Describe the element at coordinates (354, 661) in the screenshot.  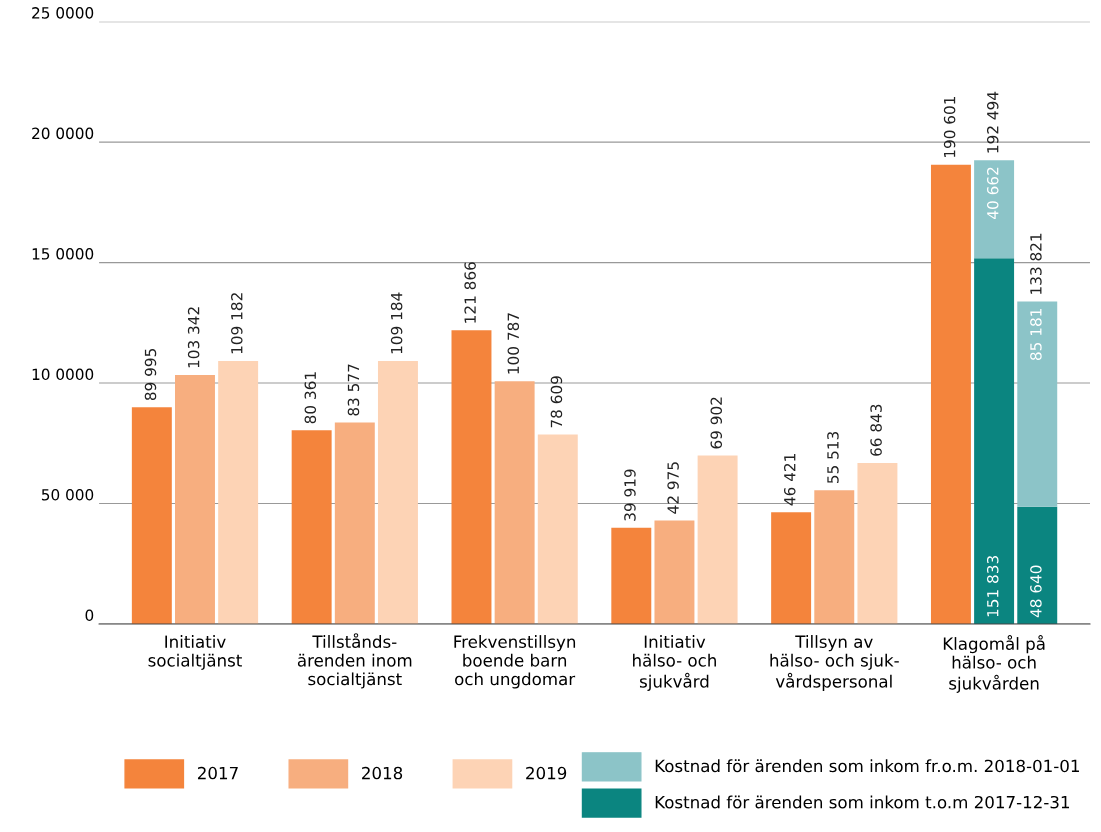
I see `x-tick-label: Tillstånds- ärenden inom socialtjänst` at that location.